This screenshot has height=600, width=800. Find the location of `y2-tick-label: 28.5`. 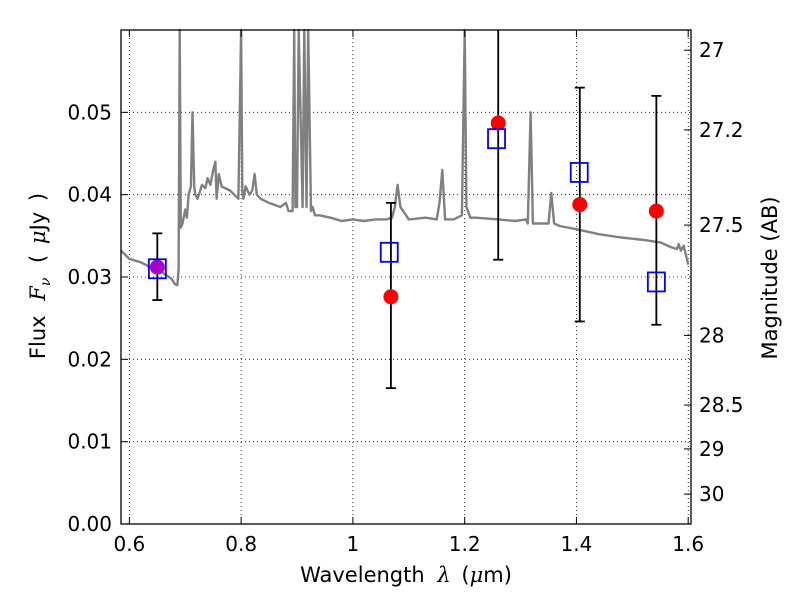

y2-tick-label: 28.5 is located at coordinates (721, 405).